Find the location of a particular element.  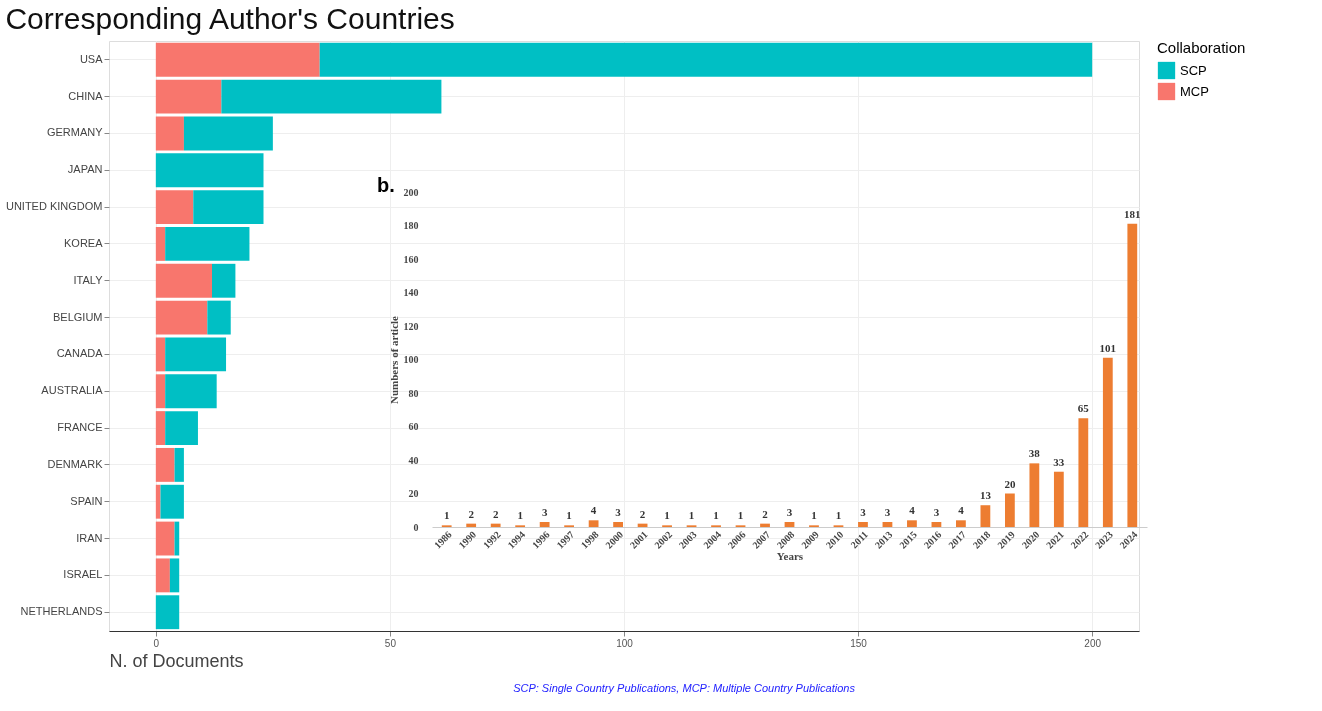

x-tick-label: 2020 is located at coordinates (1030, 539).